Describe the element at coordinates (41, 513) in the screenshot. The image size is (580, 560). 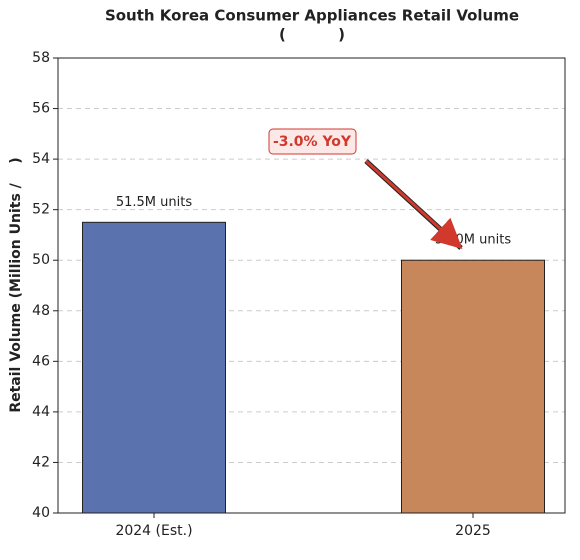
I see `y-tick-label: 40` at that location.